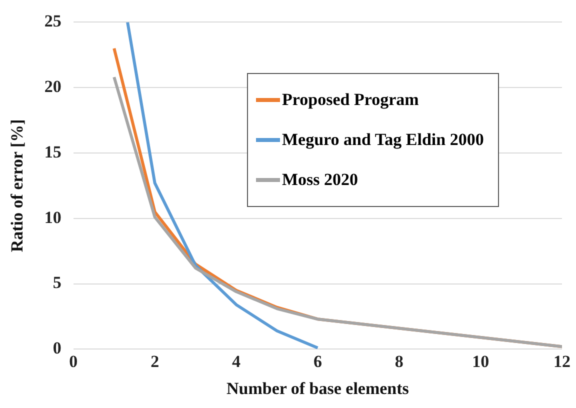 The image size is (576, 408). What do you see at coordinates (53, 152) in the screenshot?
I see `y-tick-label: 15` at bounding box center [53, 152].